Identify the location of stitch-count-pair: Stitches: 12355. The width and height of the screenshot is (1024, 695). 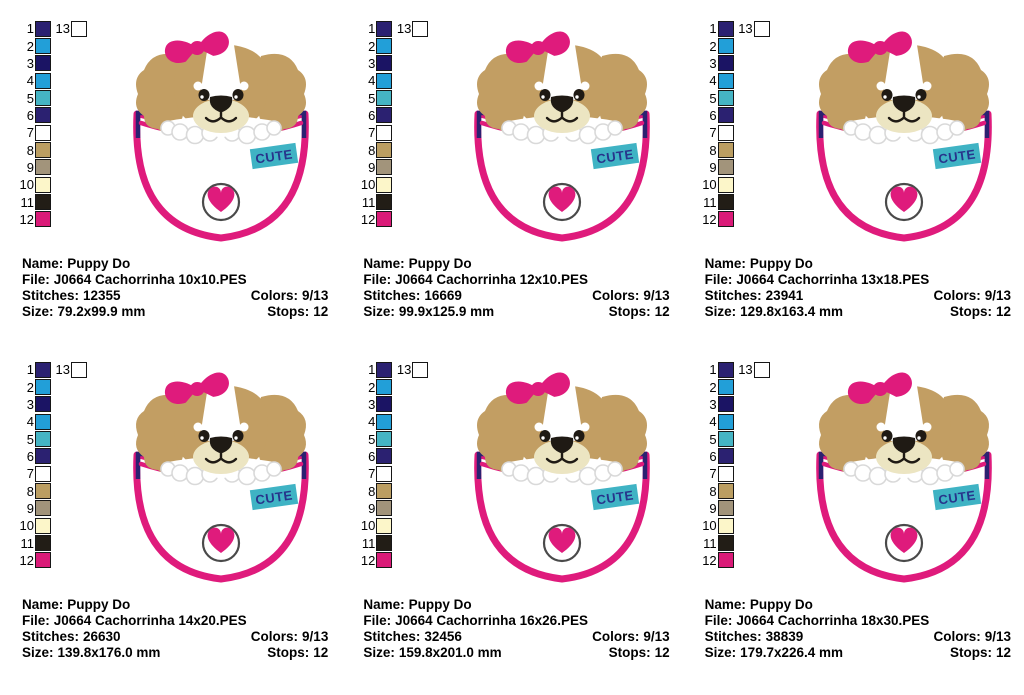
(71, 296).